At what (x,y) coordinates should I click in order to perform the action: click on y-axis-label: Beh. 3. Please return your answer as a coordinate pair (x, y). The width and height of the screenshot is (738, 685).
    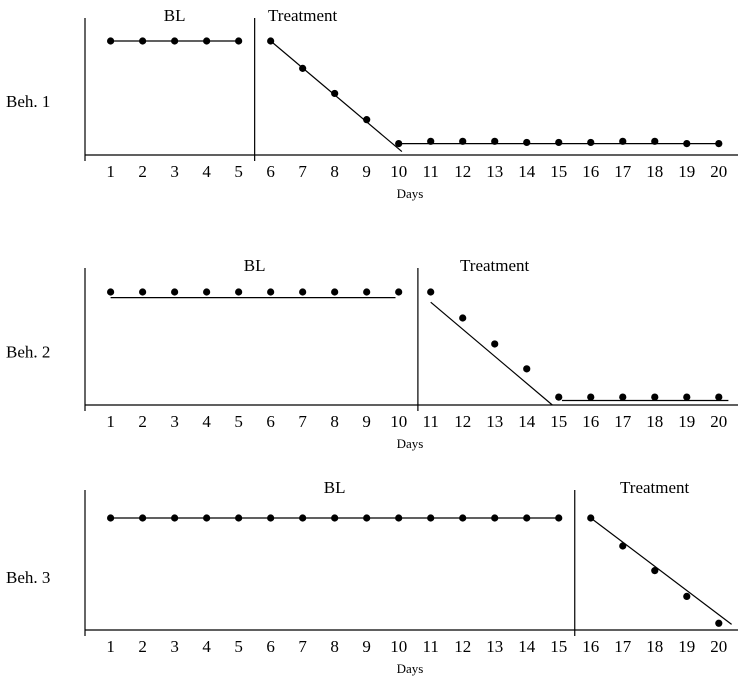
    Looking at the image, I should click on (28, 577).